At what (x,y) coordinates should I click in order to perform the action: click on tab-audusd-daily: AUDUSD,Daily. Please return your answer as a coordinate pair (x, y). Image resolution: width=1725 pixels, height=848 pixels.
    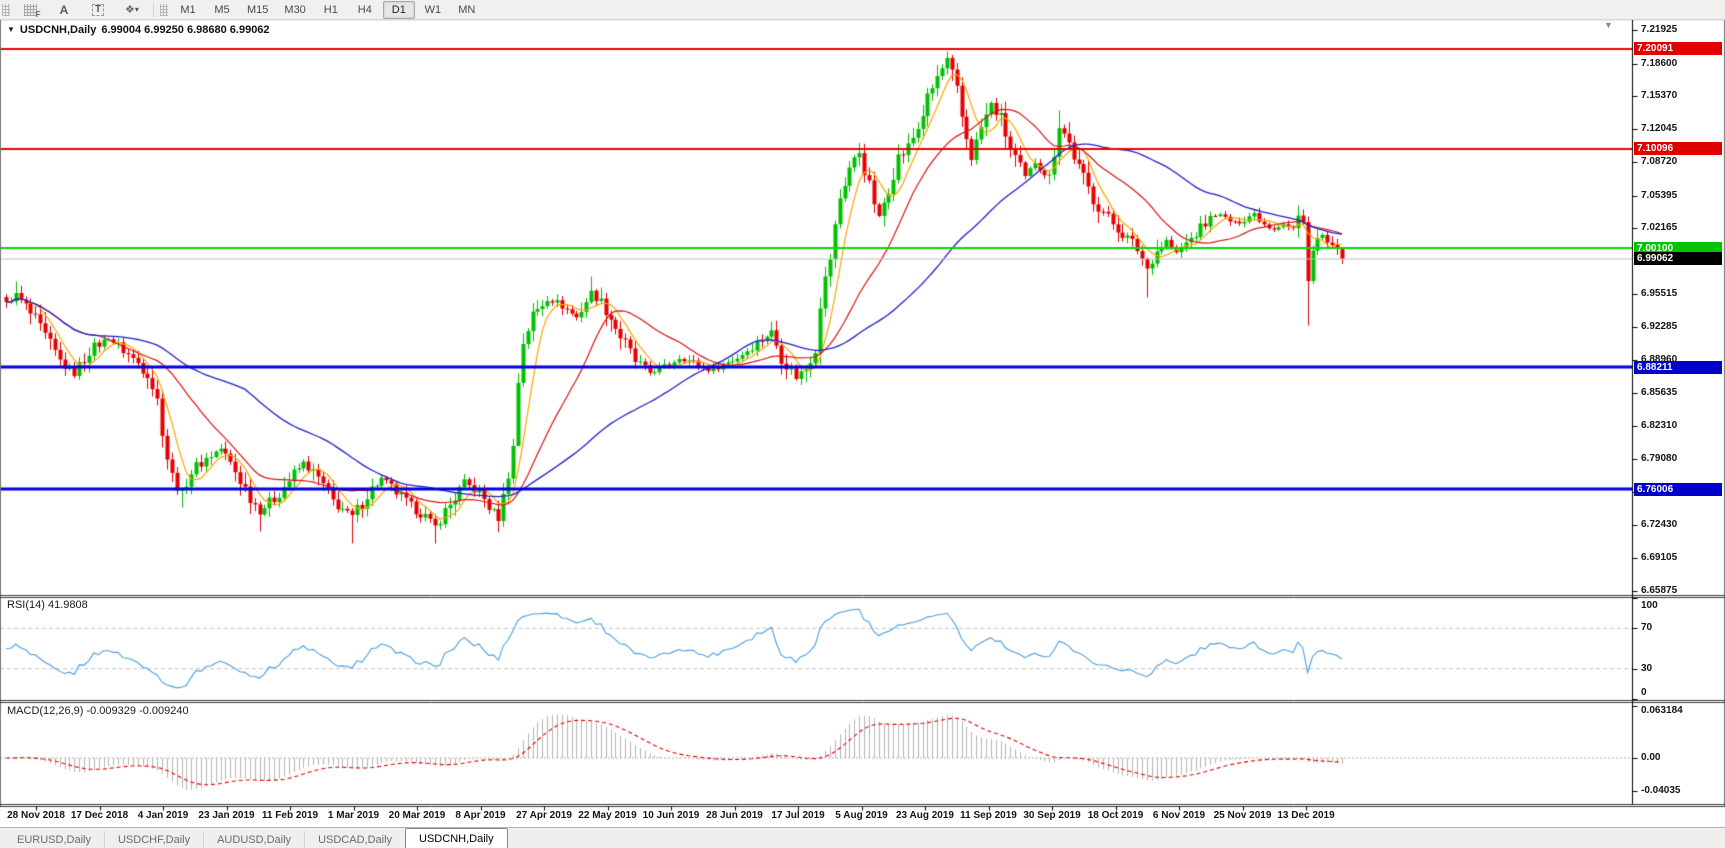
    Looking at the image, I should click on (255, 839).